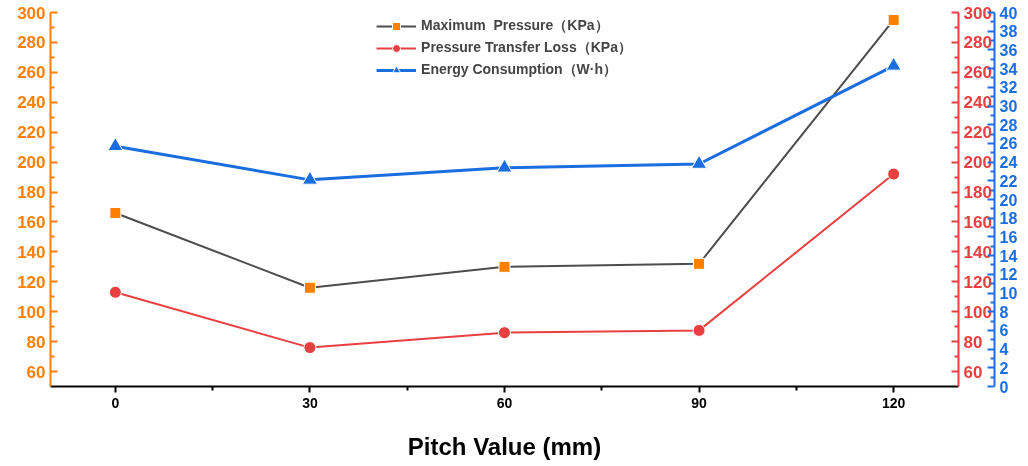 This screenshot has height=466, width=1028. Describe the element at coordinates (519, 70) in the screenshot. I see `legend-label: Energy Consumption（W·h）` at that location.